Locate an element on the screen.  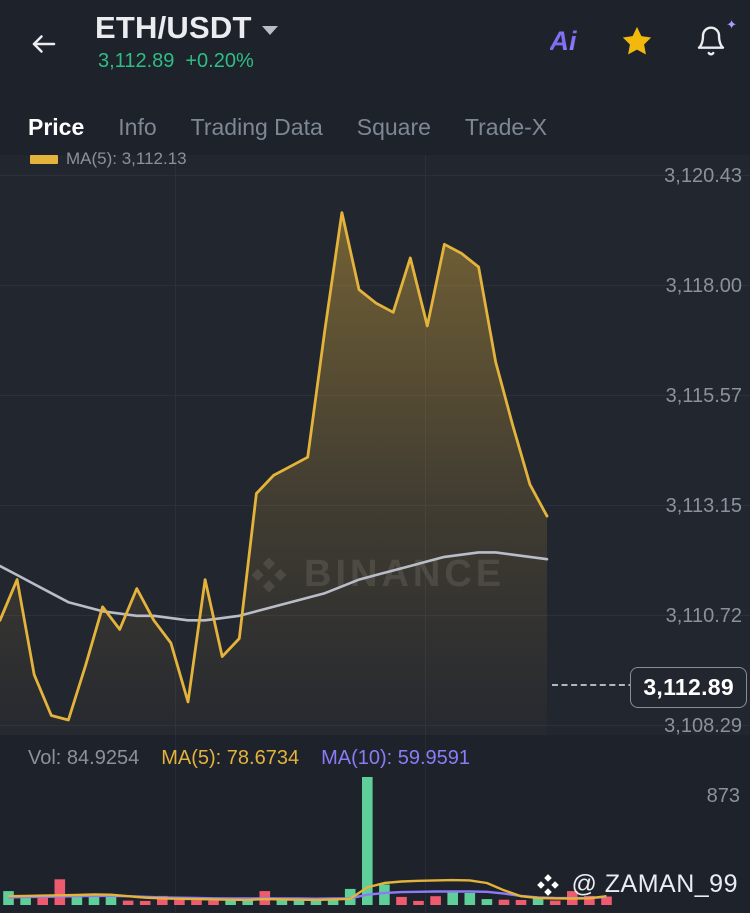
ma-legend-clipped: MA(5): 3,112.13 is located at coordinates (108, 159).